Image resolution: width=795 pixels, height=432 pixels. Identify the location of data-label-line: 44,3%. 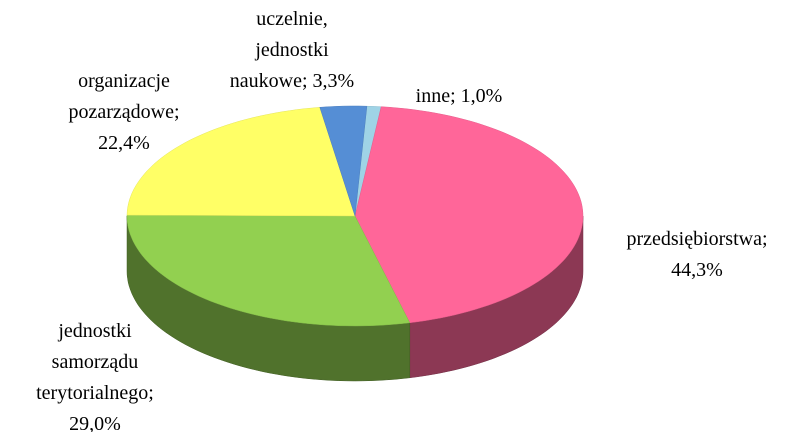
(697, 270).